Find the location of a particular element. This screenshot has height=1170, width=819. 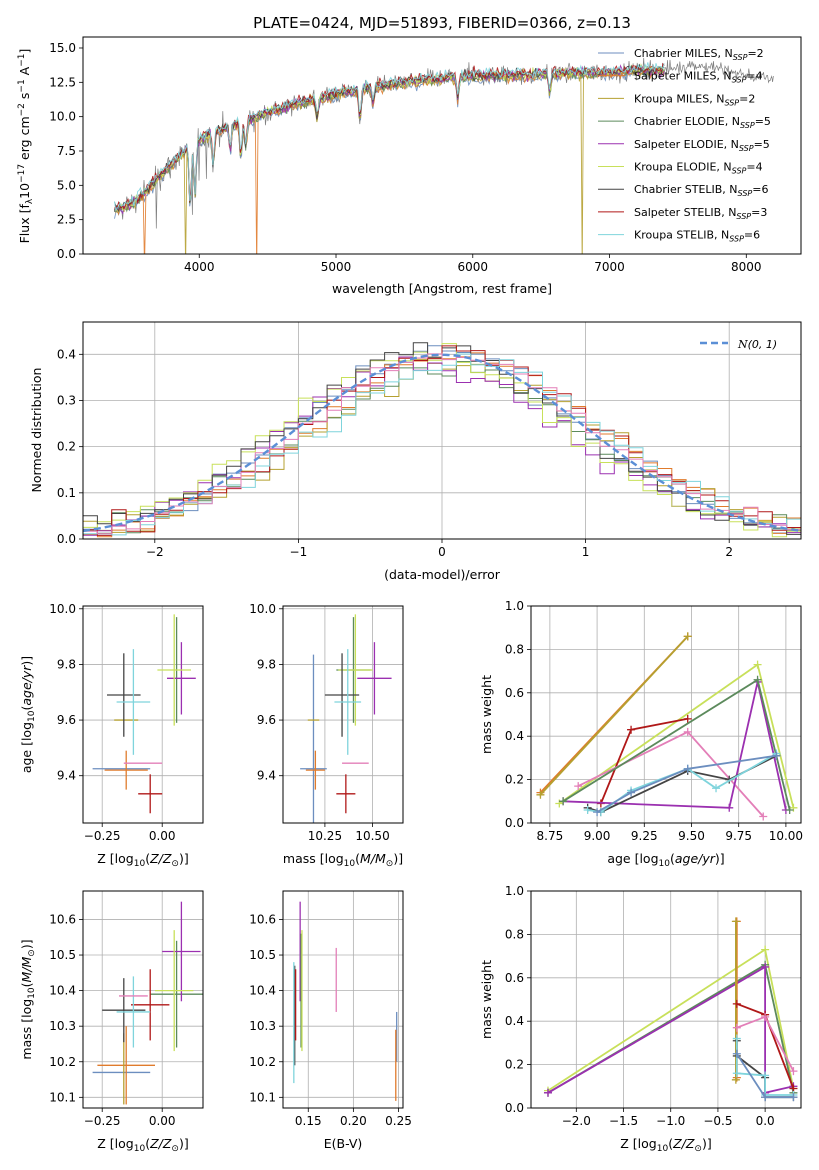

grid-lines is located at coordinates (666, 714).